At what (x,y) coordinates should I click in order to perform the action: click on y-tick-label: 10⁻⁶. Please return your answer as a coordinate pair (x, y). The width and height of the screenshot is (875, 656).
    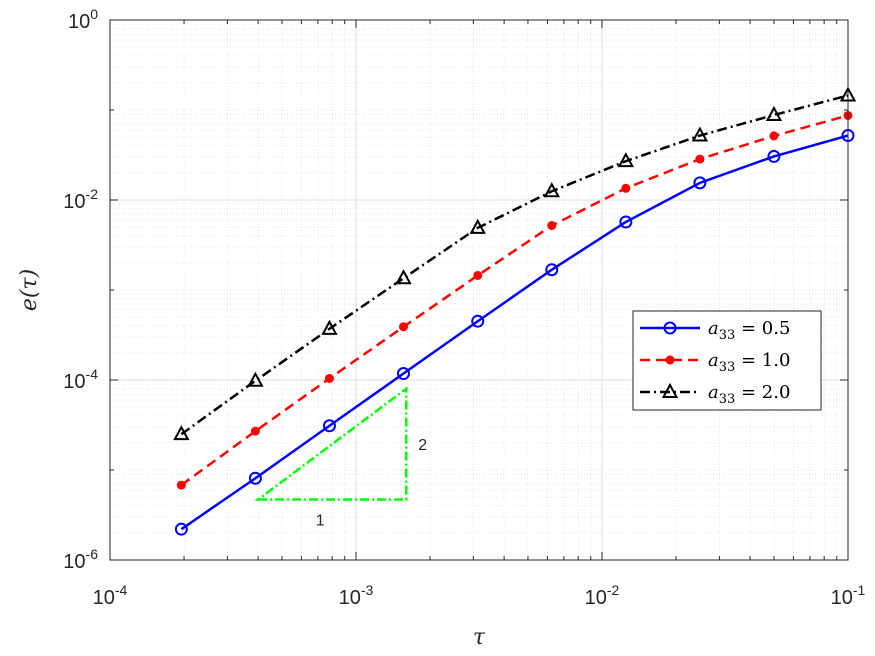
    Looking at the image, I should click on (80, 559).